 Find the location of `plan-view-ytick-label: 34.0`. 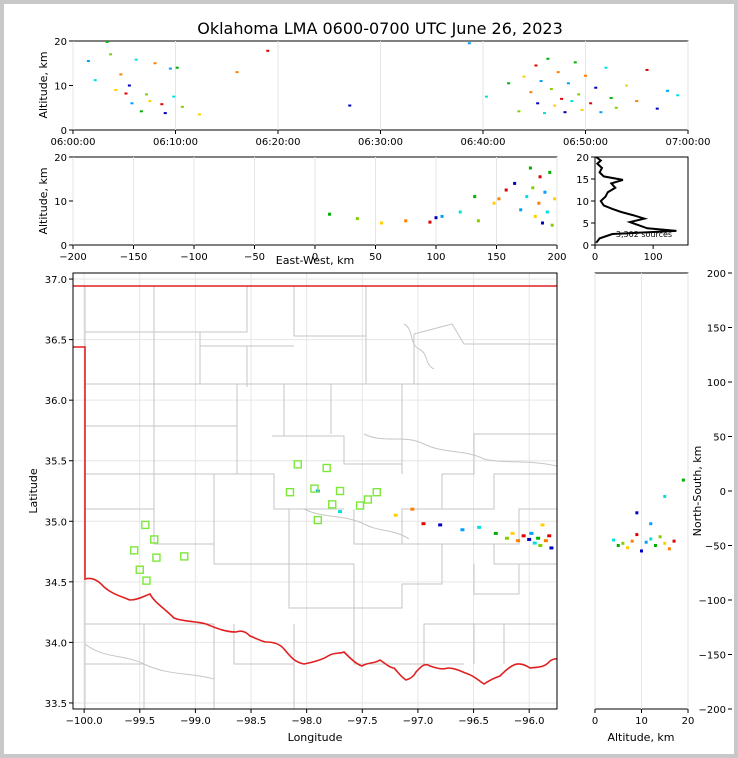

plan-view-ytick-label: 34.0 is located at coordinates (56, 643).